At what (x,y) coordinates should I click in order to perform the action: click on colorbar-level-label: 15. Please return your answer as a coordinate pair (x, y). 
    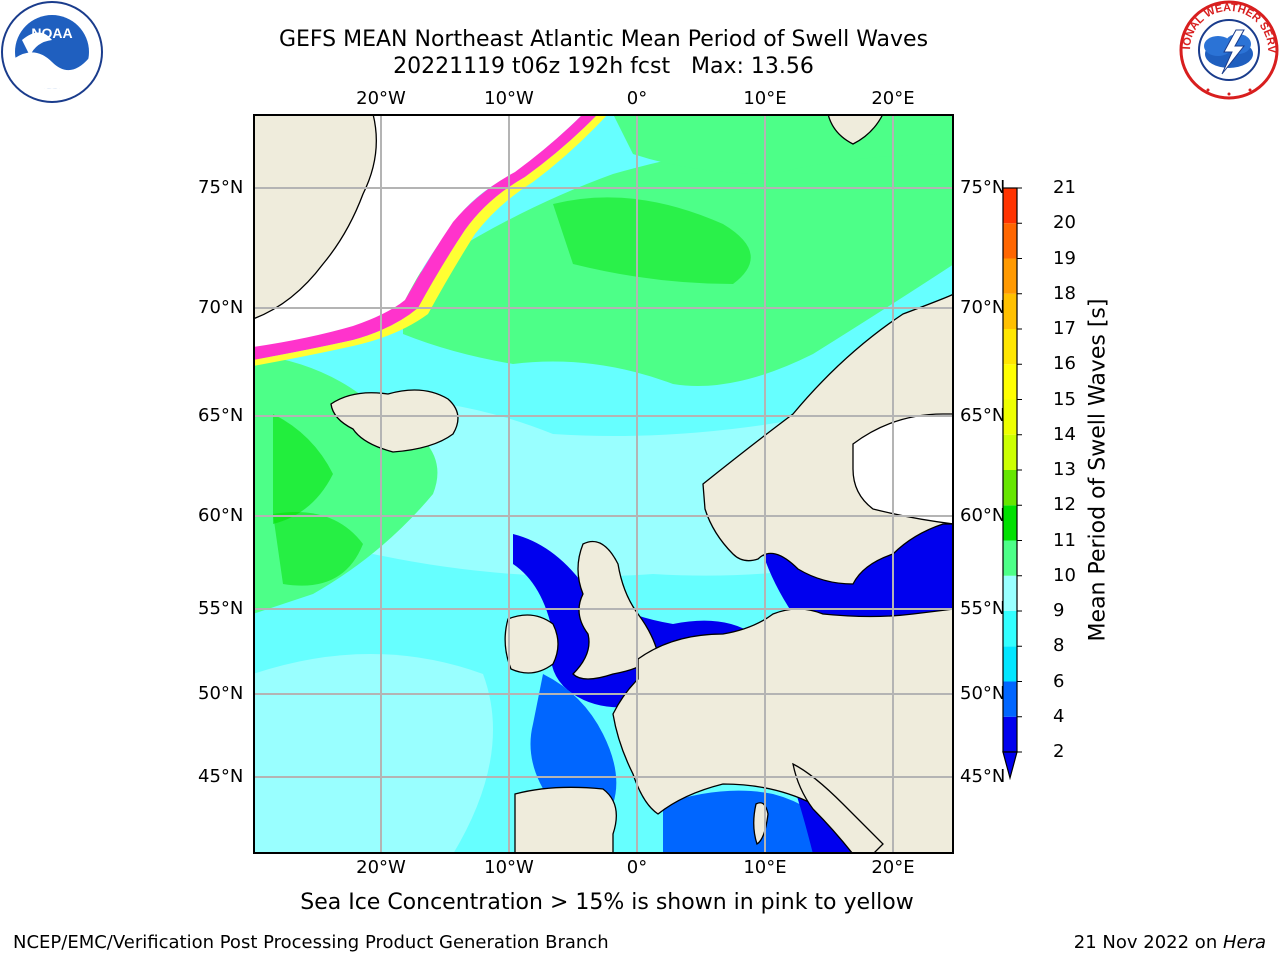
    Looking at the image, I should click on (1064, 399).